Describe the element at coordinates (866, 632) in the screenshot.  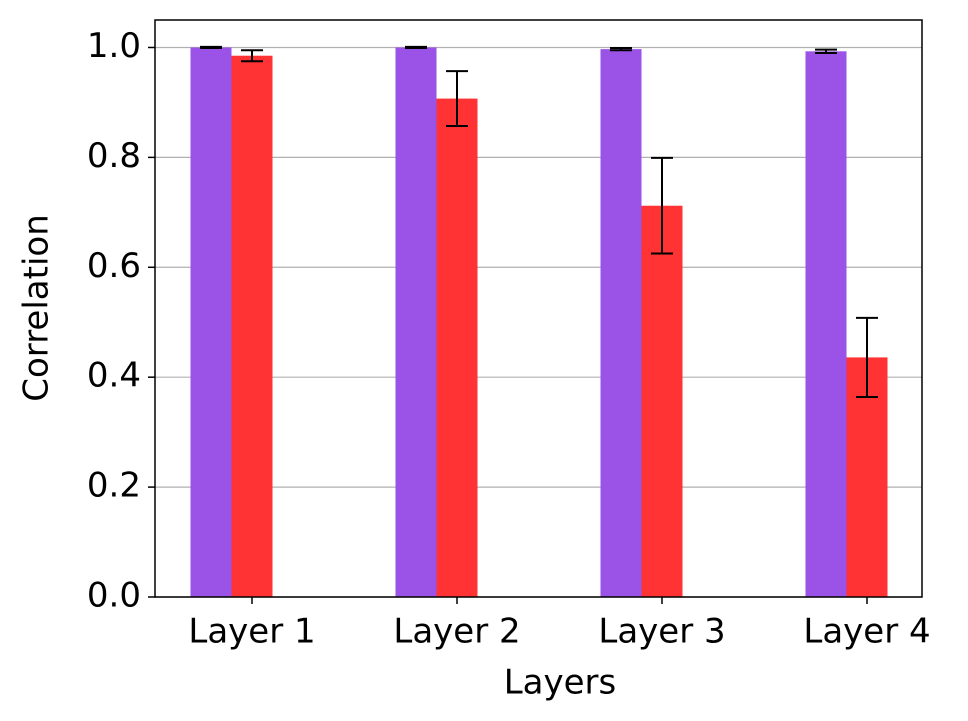
I see `x-tick-label: Layer 4` at that location.